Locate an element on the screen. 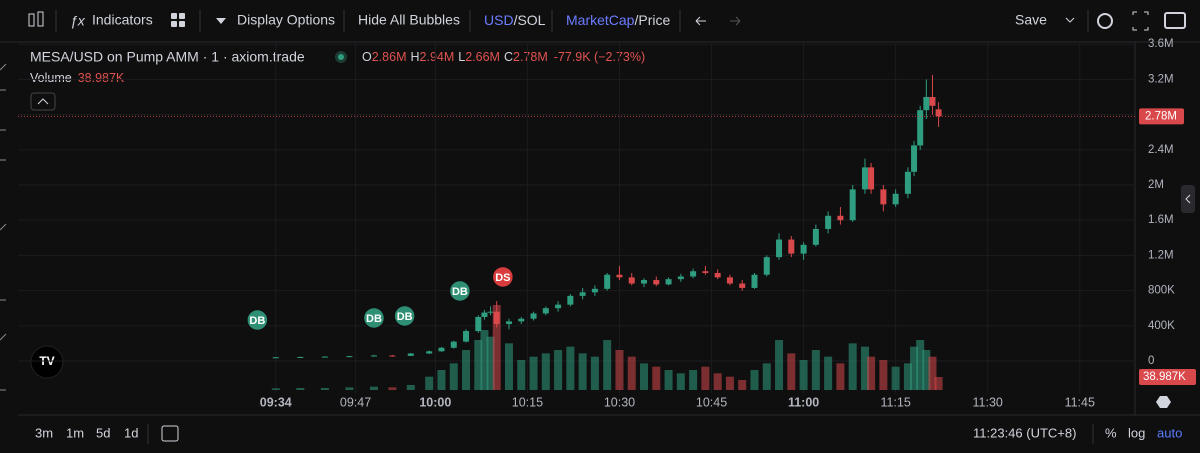 The image size is (1200, 453). settings-button is located at coordinates (1105, 21).